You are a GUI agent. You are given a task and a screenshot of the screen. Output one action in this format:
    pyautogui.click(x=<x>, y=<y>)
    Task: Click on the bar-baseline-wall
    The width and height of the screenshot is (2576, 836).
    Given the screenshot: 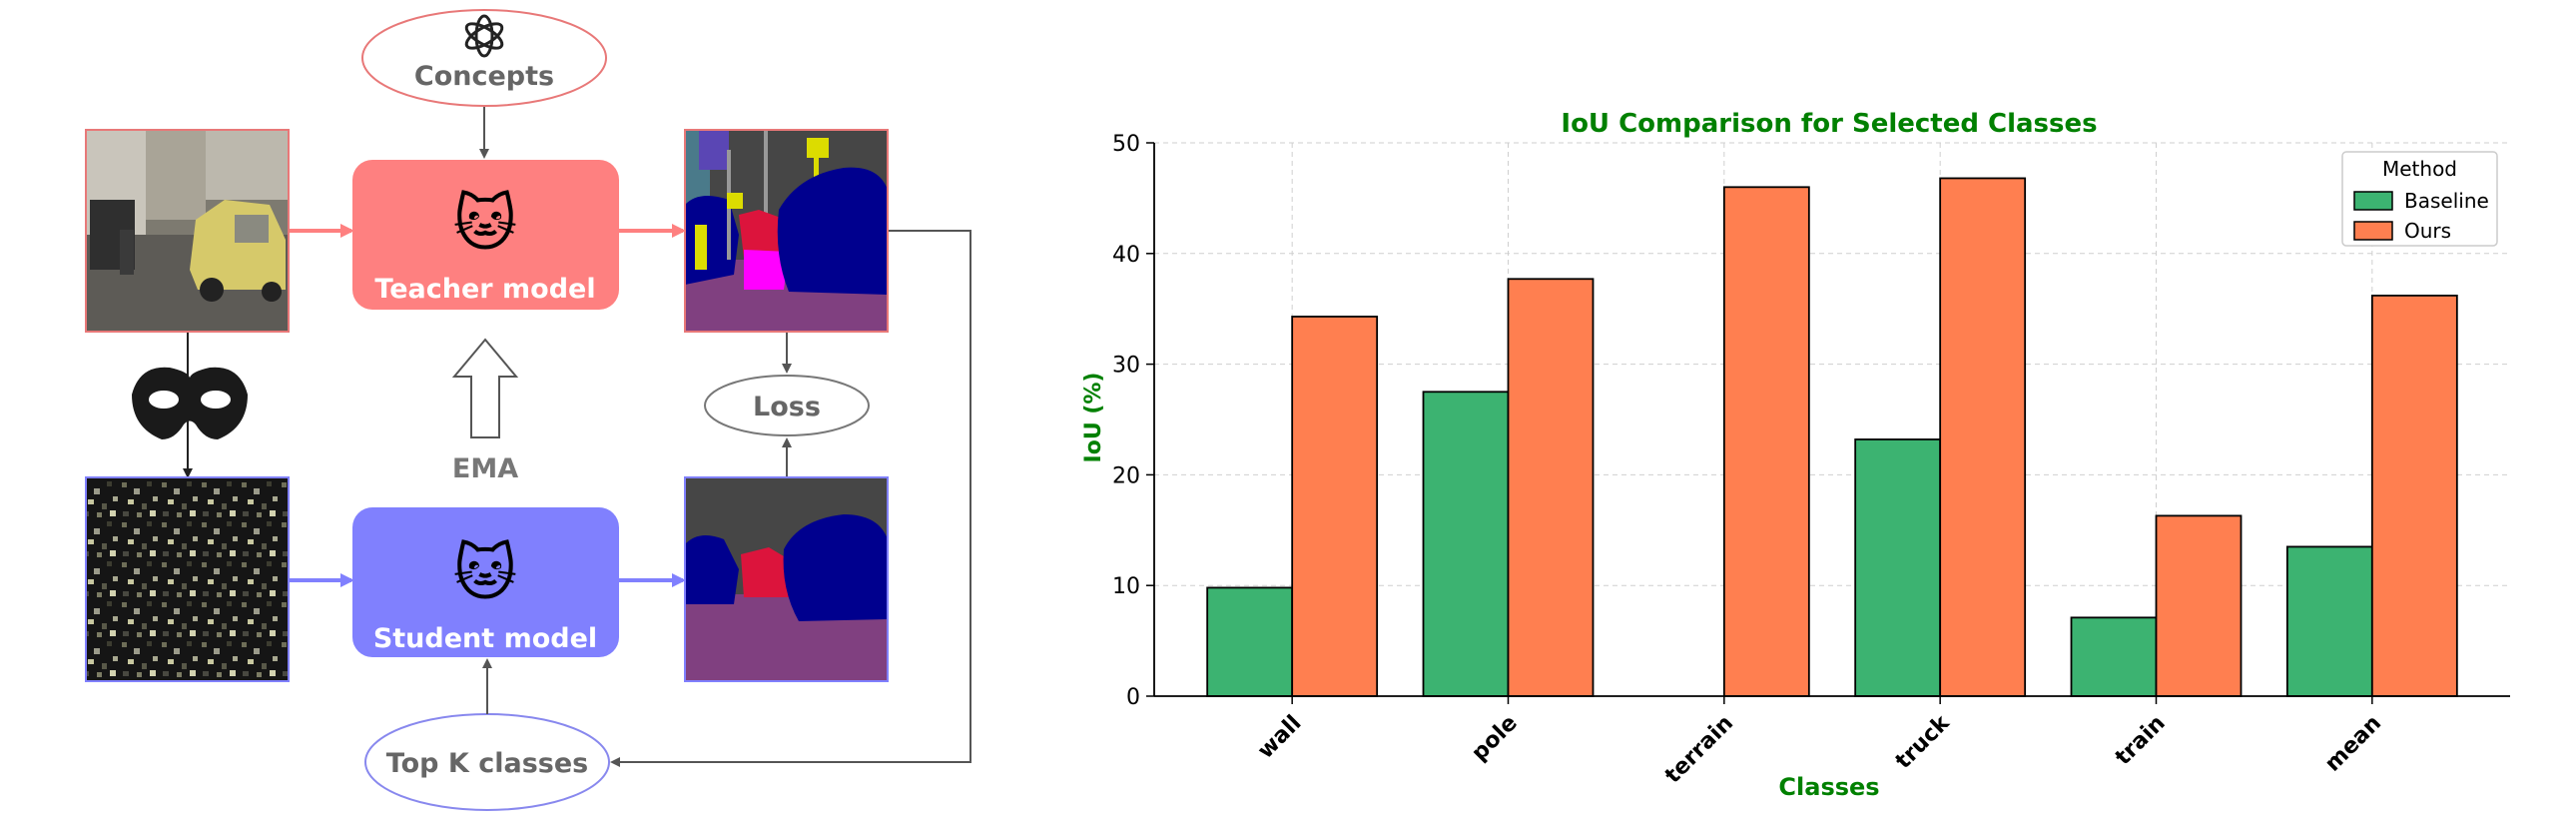 What is the action you would take?
    pyautogui.click(x=1250, y=641)
    